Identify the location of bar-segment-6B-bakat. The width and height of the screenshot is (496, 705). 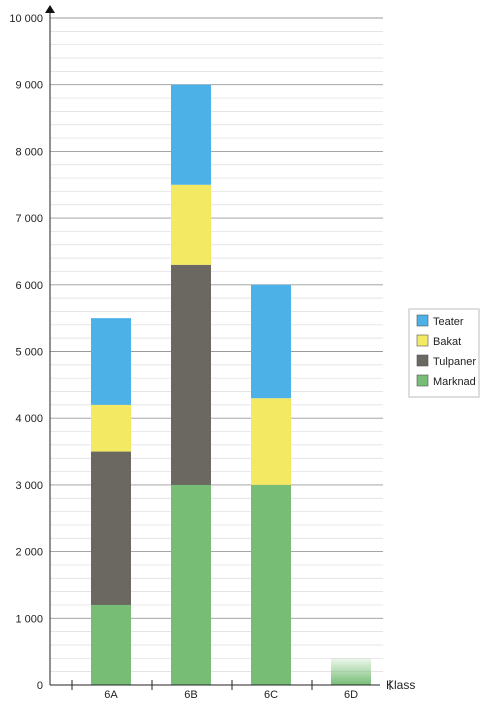
(191, 224).